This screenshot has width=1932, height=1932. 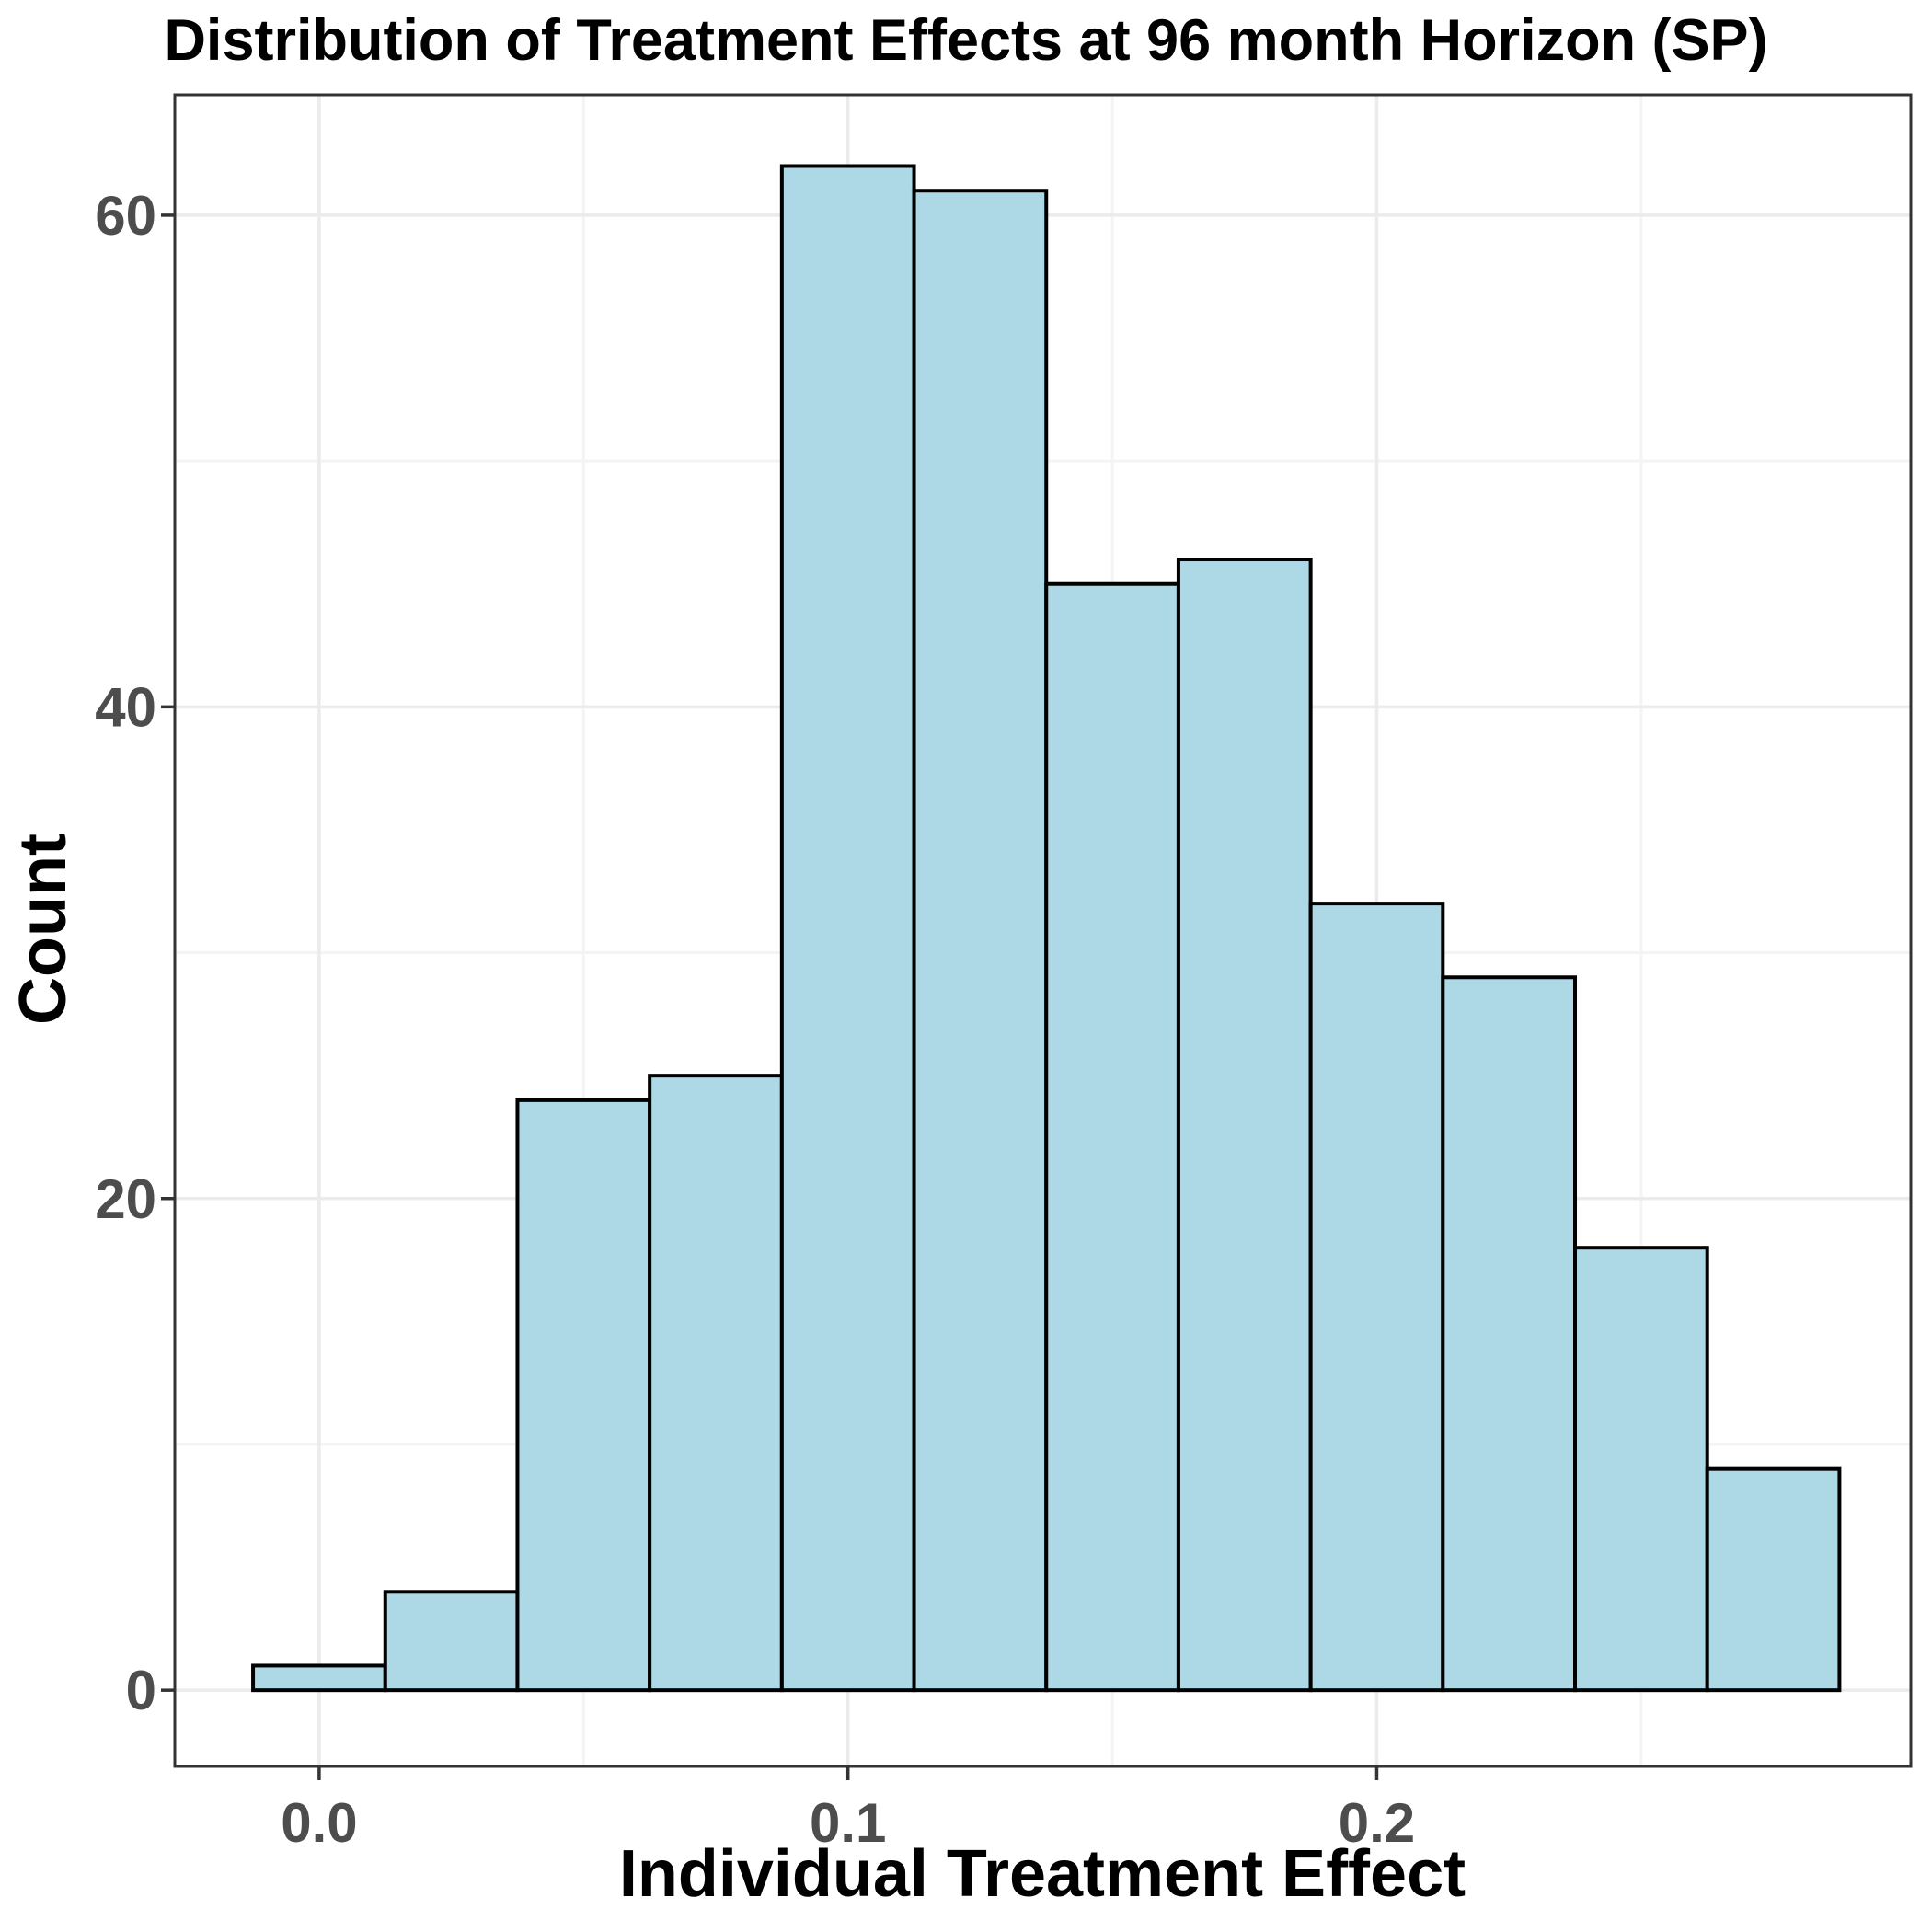 I want to click on y-tick-label: 20, so click(x=126, y=1199).